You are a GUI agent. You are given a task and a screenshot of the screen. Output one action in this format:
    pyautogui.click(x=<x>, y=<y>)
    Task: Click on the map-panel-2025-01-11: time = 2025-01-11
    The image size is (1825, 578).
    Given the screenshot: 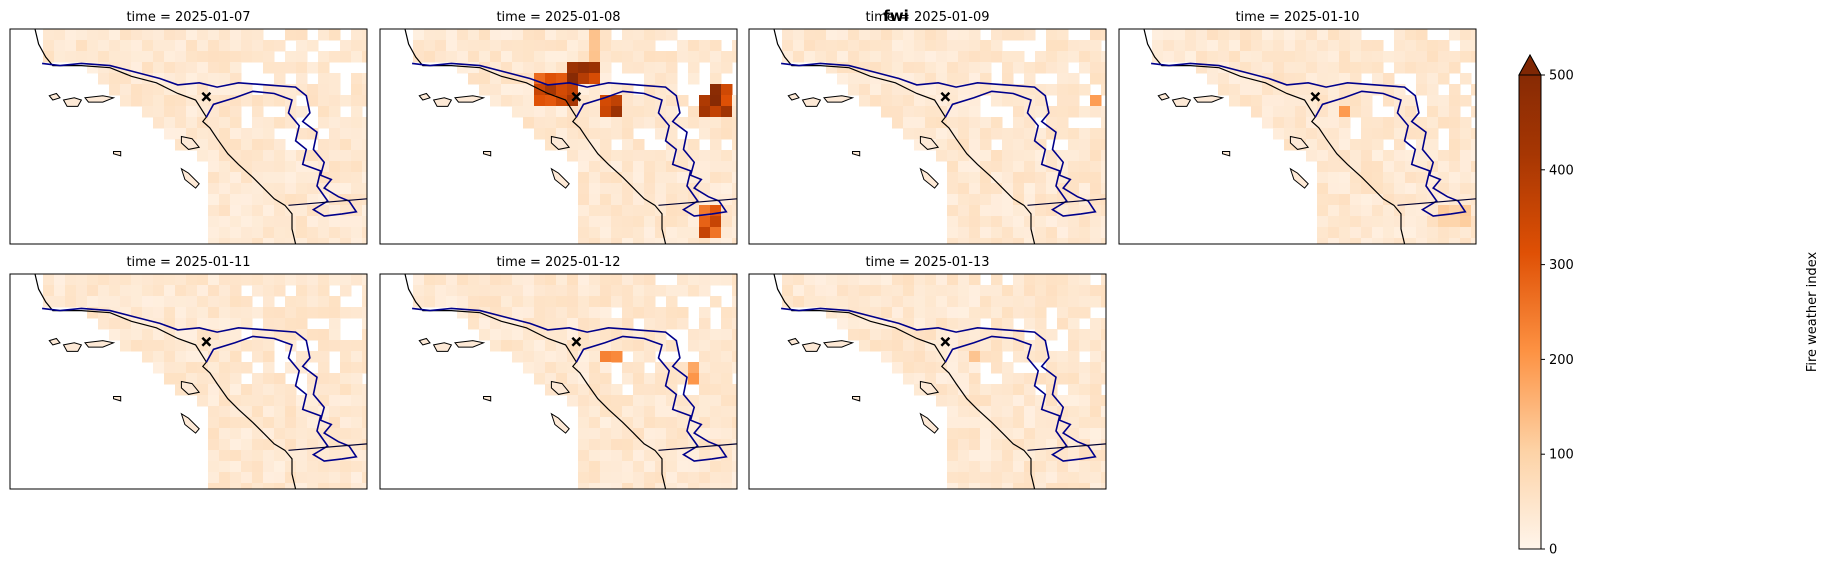 What is the action you would take?
    pyautogui.click(x=188, y=372)
    